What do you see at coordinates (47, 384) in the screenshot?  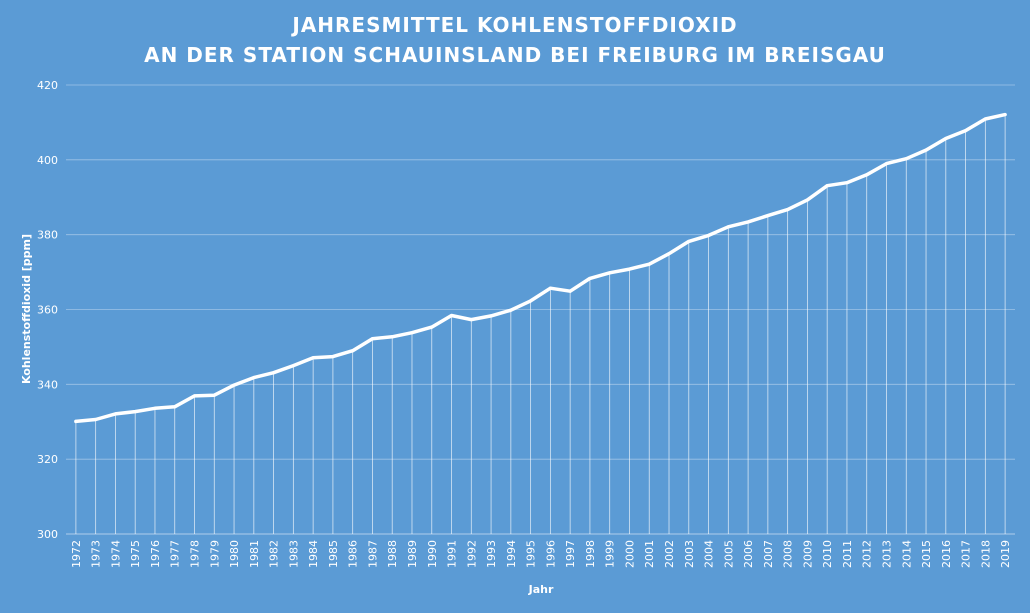 I see `y-tick-label-340: 340` at bounding box center [47, 384].